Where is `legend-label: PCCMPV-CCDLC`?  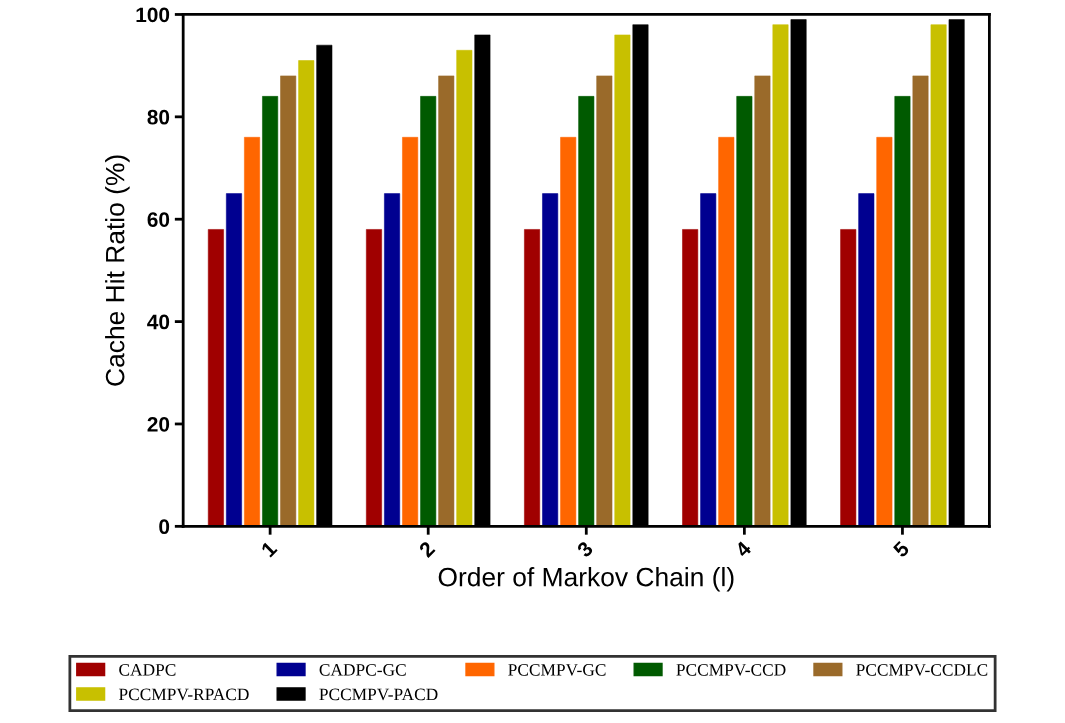 legend-label: PCCMPV-CCDLC is located at coordinates (922, 670).